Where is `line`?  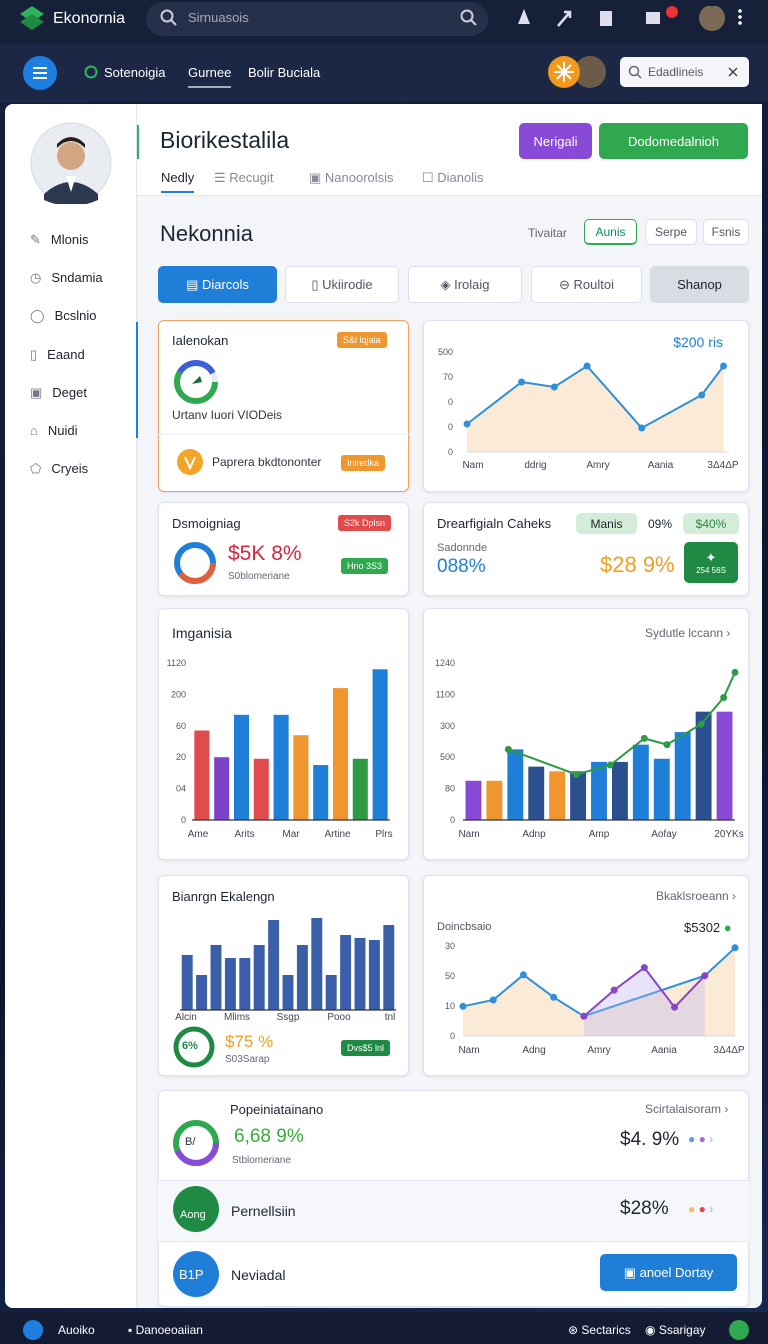 line is located at coordinates (621, 724).